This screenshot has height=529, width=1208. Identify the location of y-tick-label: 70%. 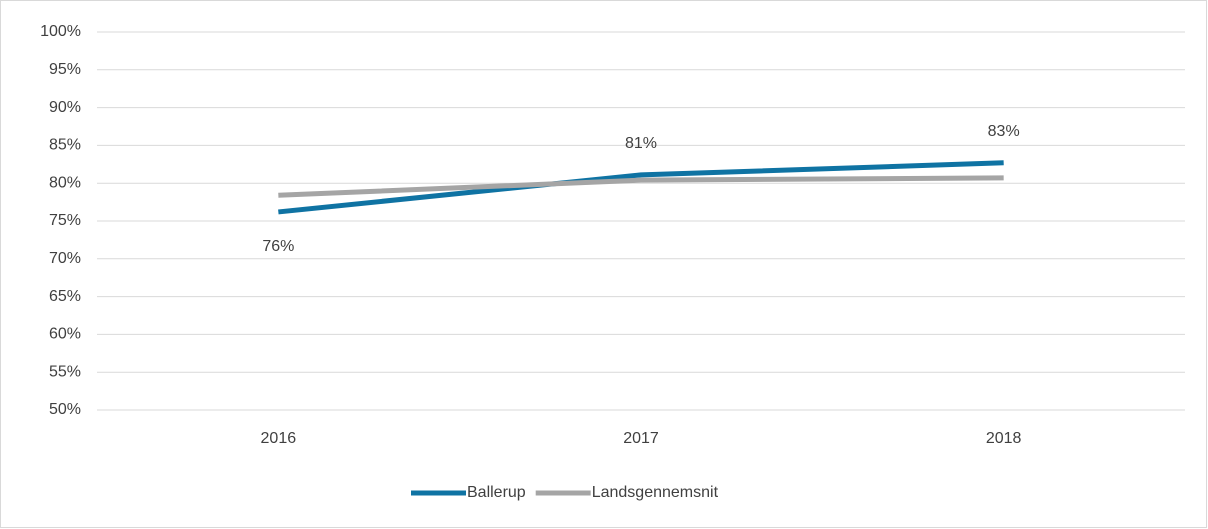
(65, 258).